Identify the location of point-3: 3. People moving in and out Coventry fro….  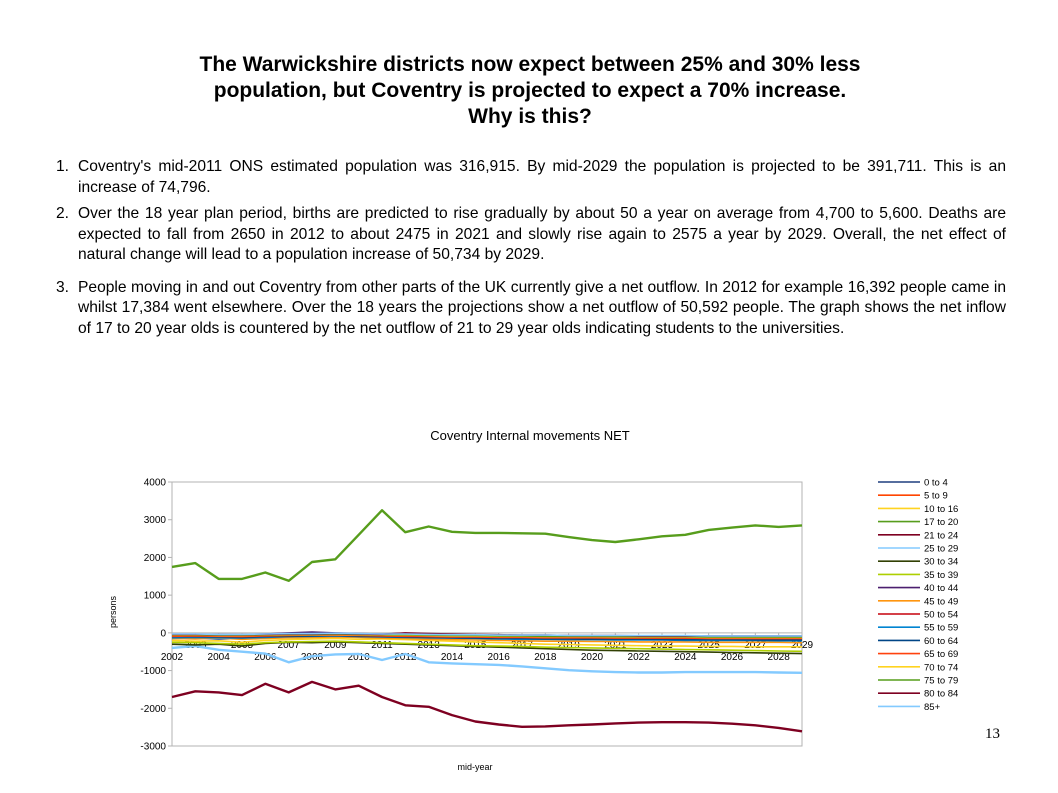
(531, 309).